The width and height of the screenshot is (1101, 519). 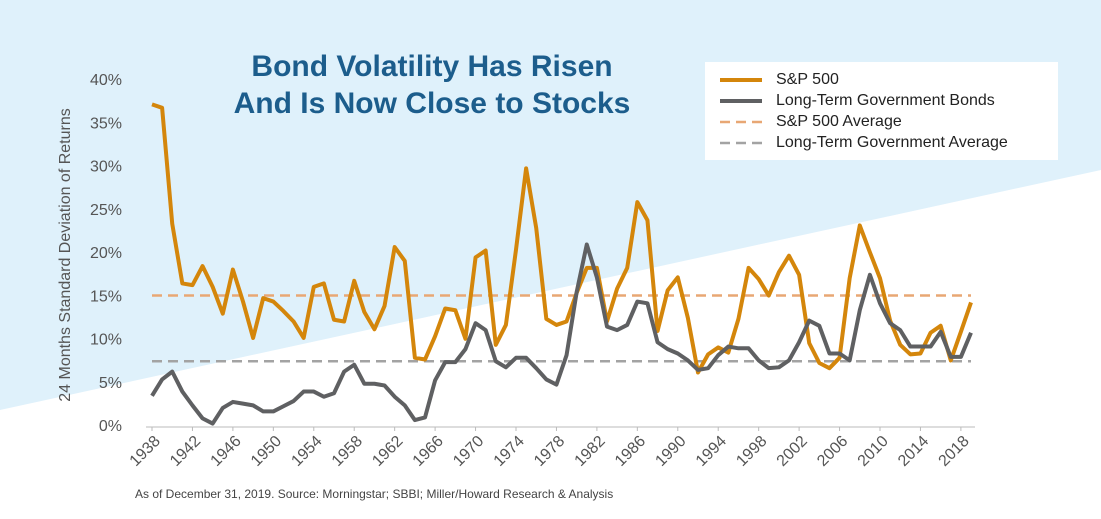 What do you see at coordinates (306, 451) in the screenshot?
I see `x-tick-label: 1954` at bounding box center [306, 451].